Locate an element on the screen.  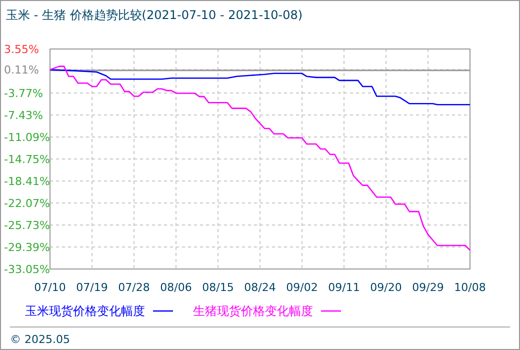
legend-label: 生猪现货价格变化幅度 is located at coordinates (253, 311).